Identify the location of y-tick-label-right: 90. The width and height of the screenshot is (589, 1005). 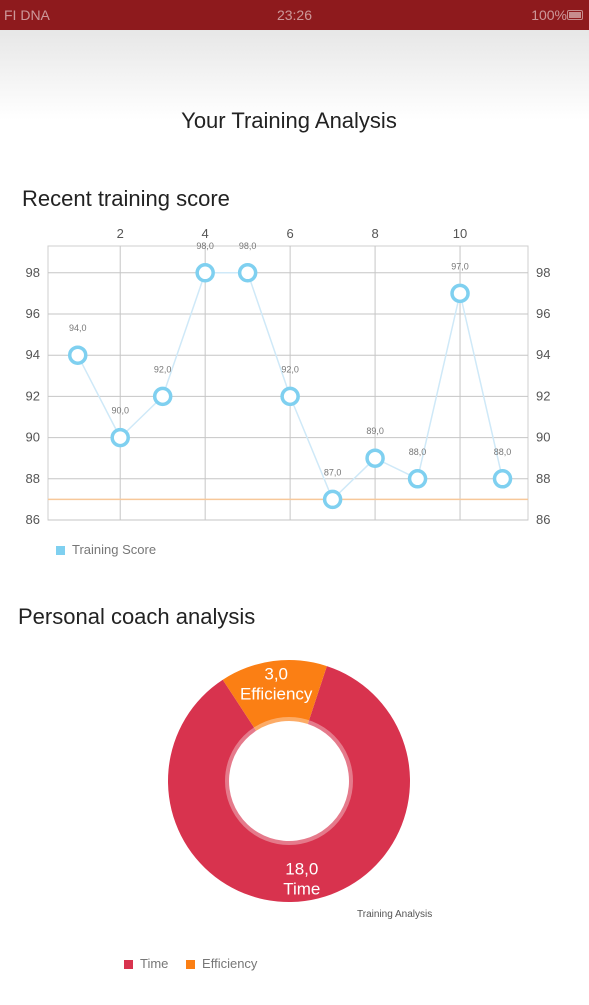
(543, 437).